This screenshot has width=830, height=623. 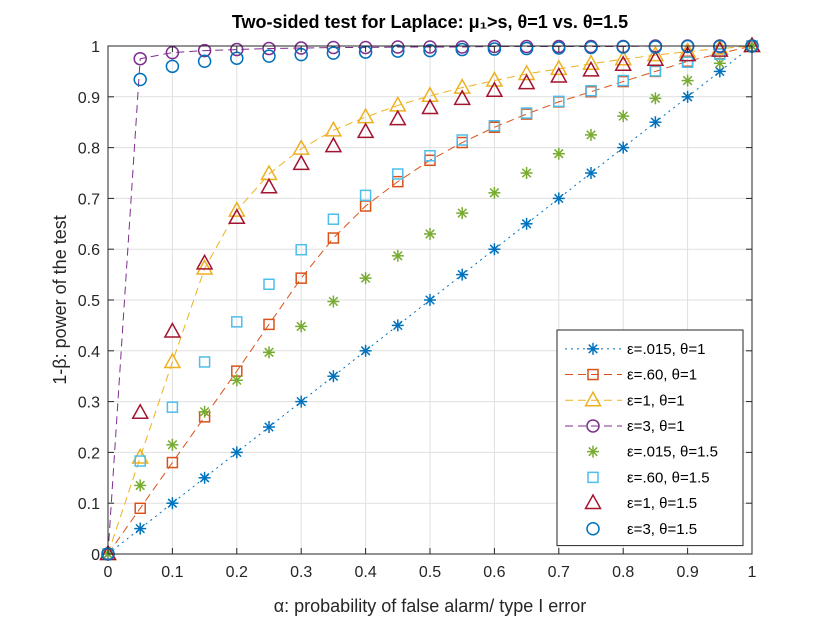 What do you see at coordinates (625, 399) in the screenshot?
I see `legend-entry: ε=1, θ=1` at bounding box center [625, 399].